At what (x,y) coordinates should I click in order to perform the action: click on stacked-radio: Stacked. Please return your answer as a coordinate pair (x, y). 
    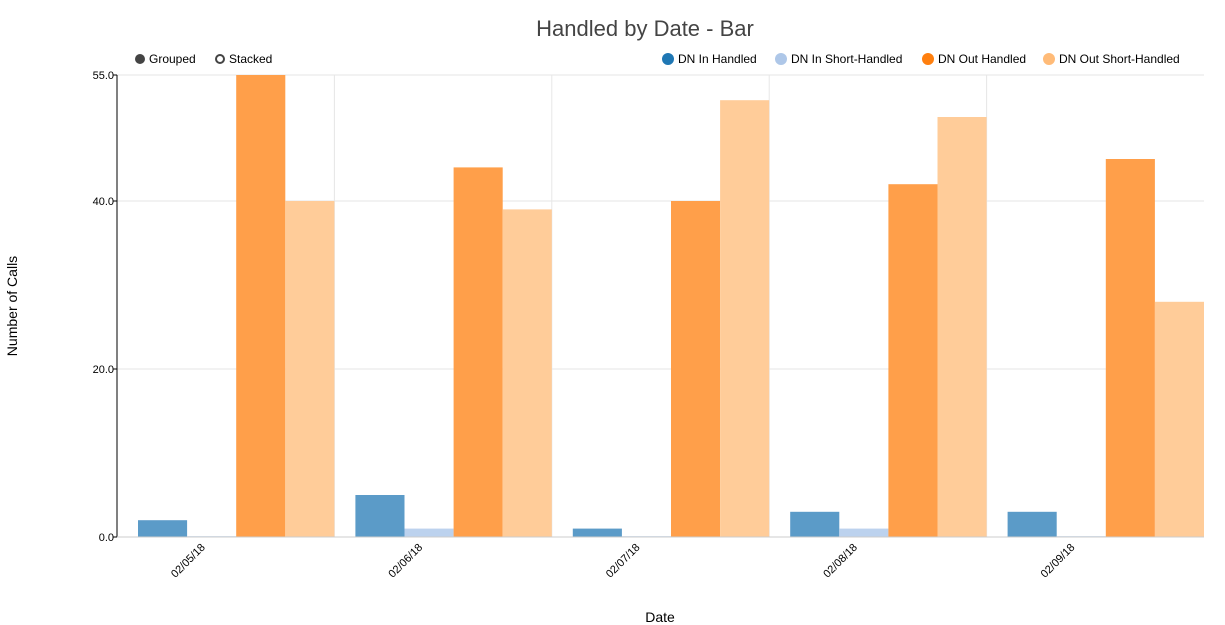
    Looking at the image, I should click on (243, 59).